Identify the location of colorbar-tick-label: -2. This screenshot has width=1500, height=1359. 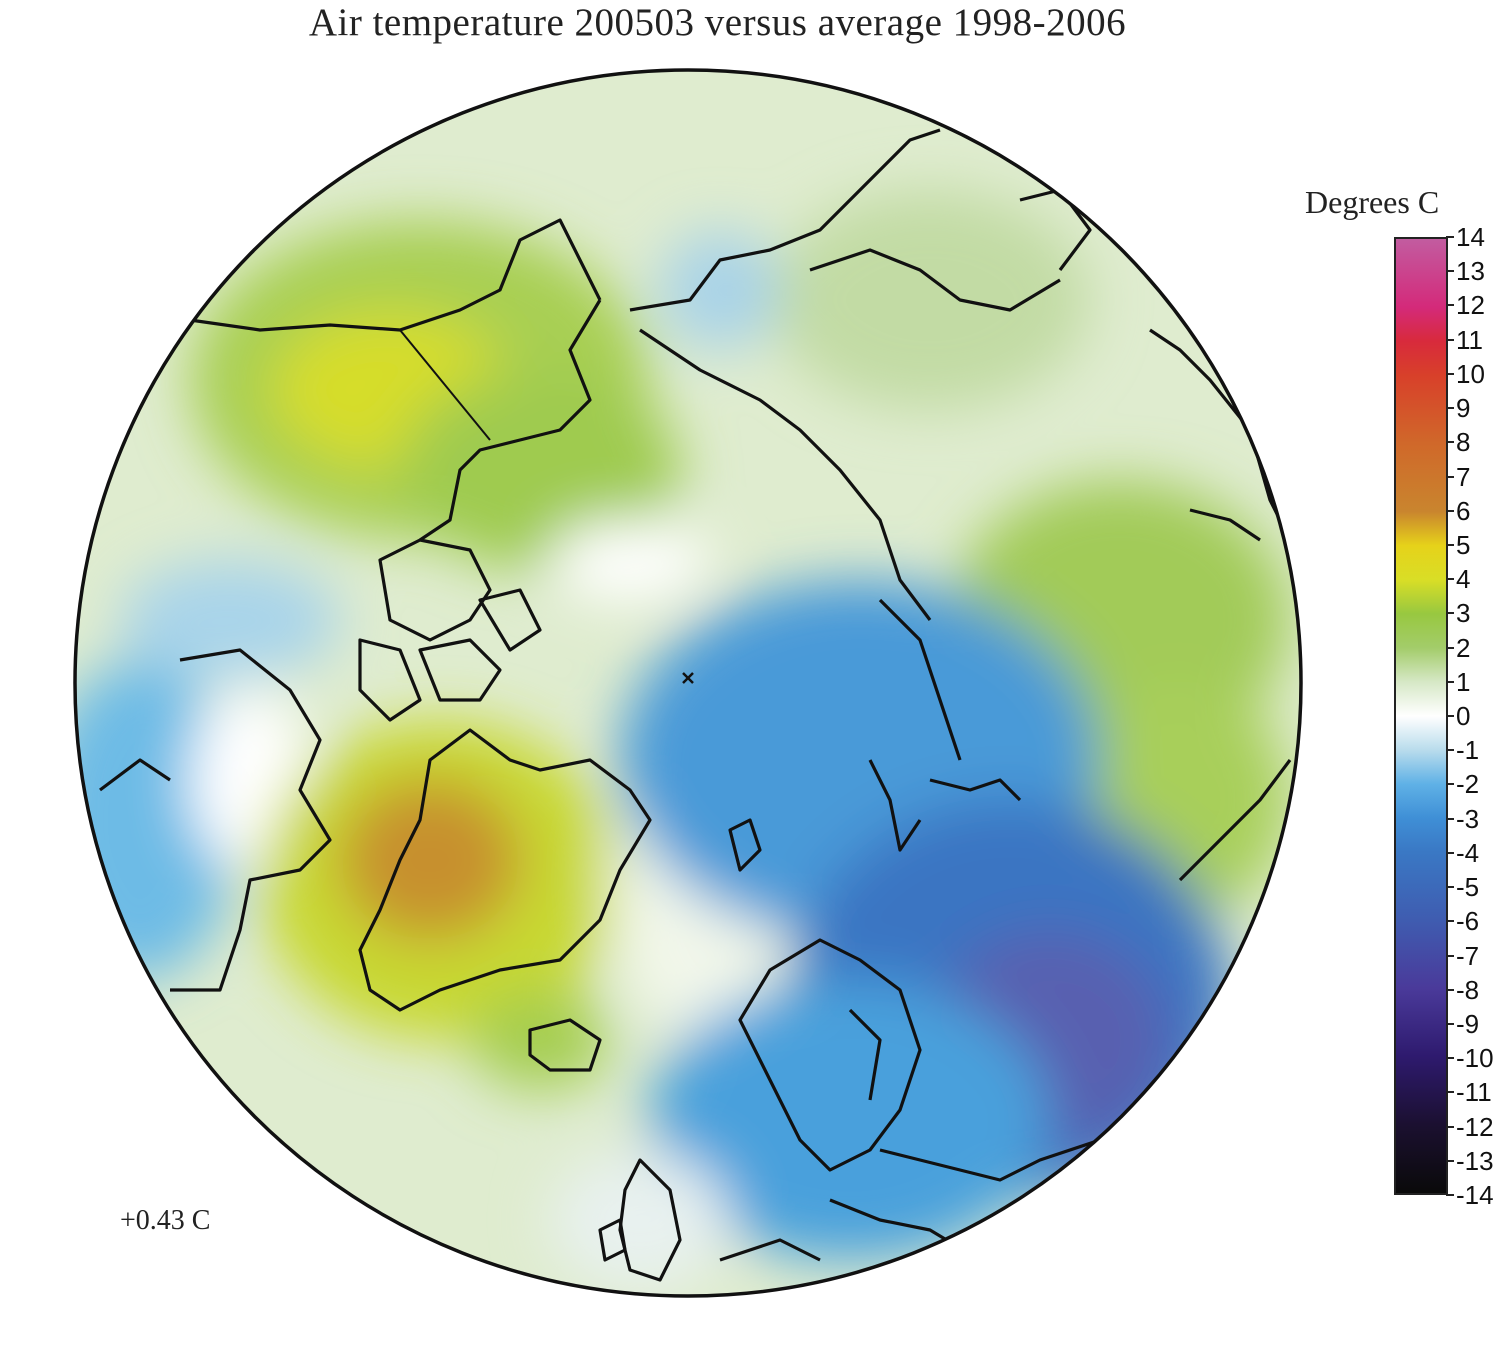
(1468, 784).